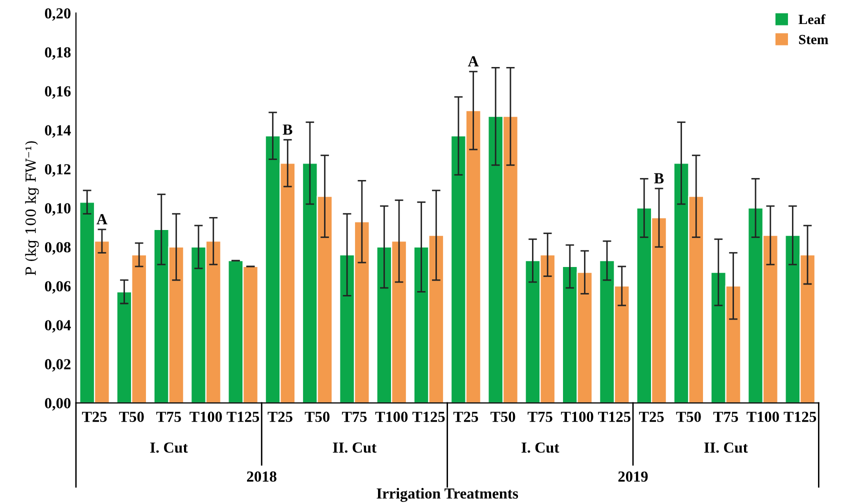 Image resolution: width=844 pixels, height=503 pixels. I want to click on text: 2018, so click(261, 476).